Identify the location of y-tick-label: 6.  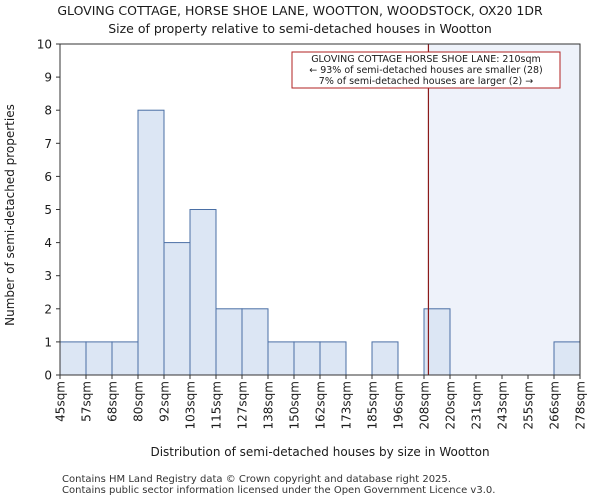
(48, 177).